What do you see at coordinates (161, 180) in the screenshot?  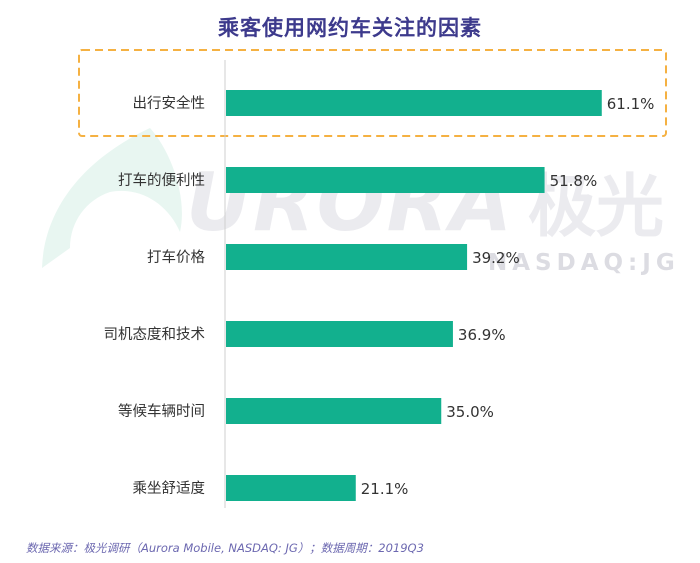 I see `category-label: 打车的便利性` at bounding box center [161, 180].